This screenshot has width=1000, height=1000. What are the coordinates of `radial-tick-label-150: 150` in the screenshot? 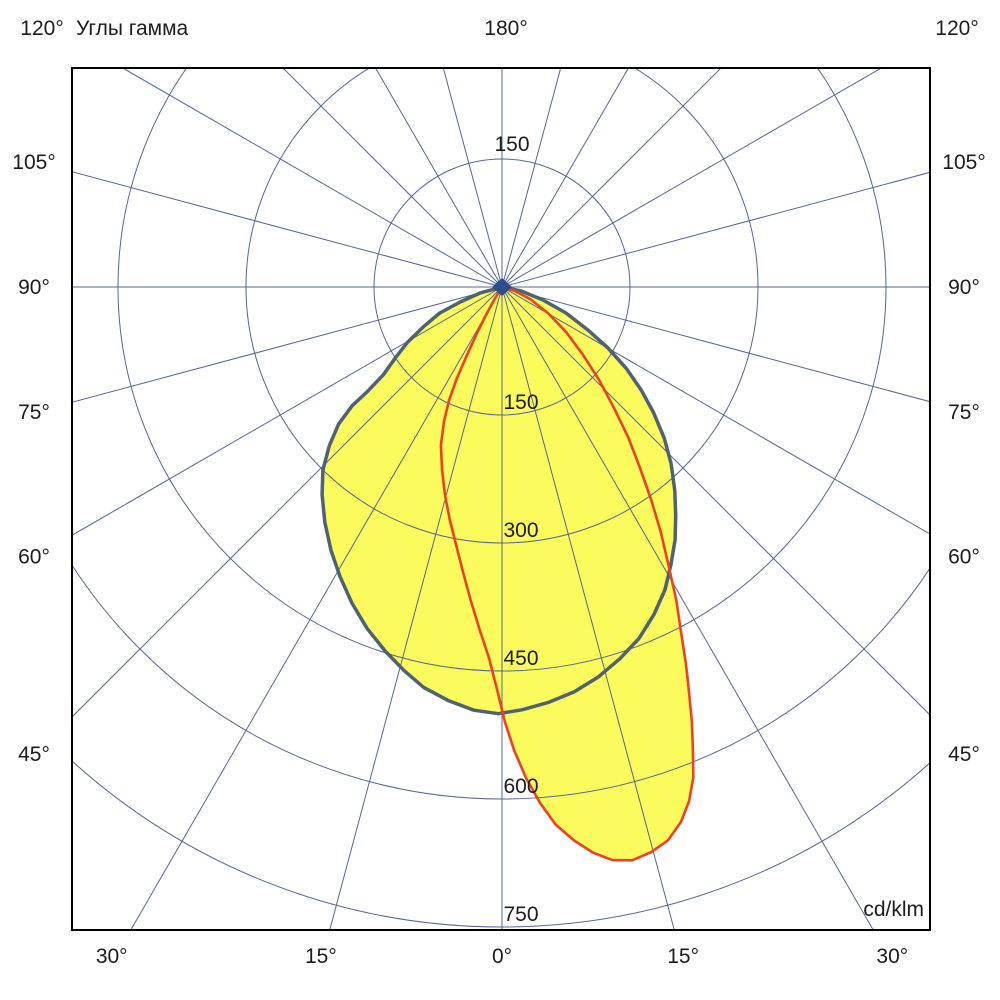 It's located at (520, 402).